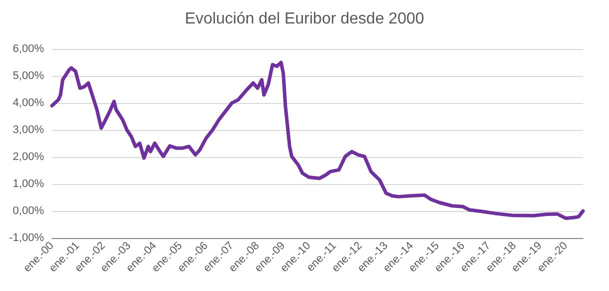  Describe the element at coordinates (28, 49) in the screenshot. I see `y-tick-label: 6,00%` at that location.